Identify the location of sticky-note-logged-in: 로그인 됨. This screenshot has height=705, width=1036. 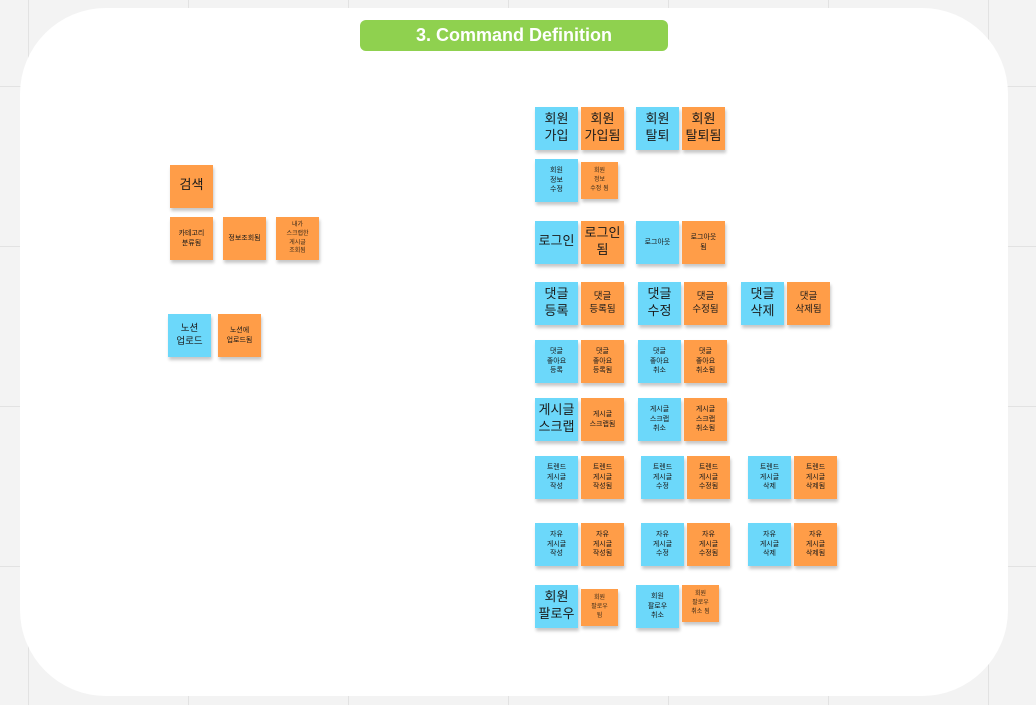
(602, 242).